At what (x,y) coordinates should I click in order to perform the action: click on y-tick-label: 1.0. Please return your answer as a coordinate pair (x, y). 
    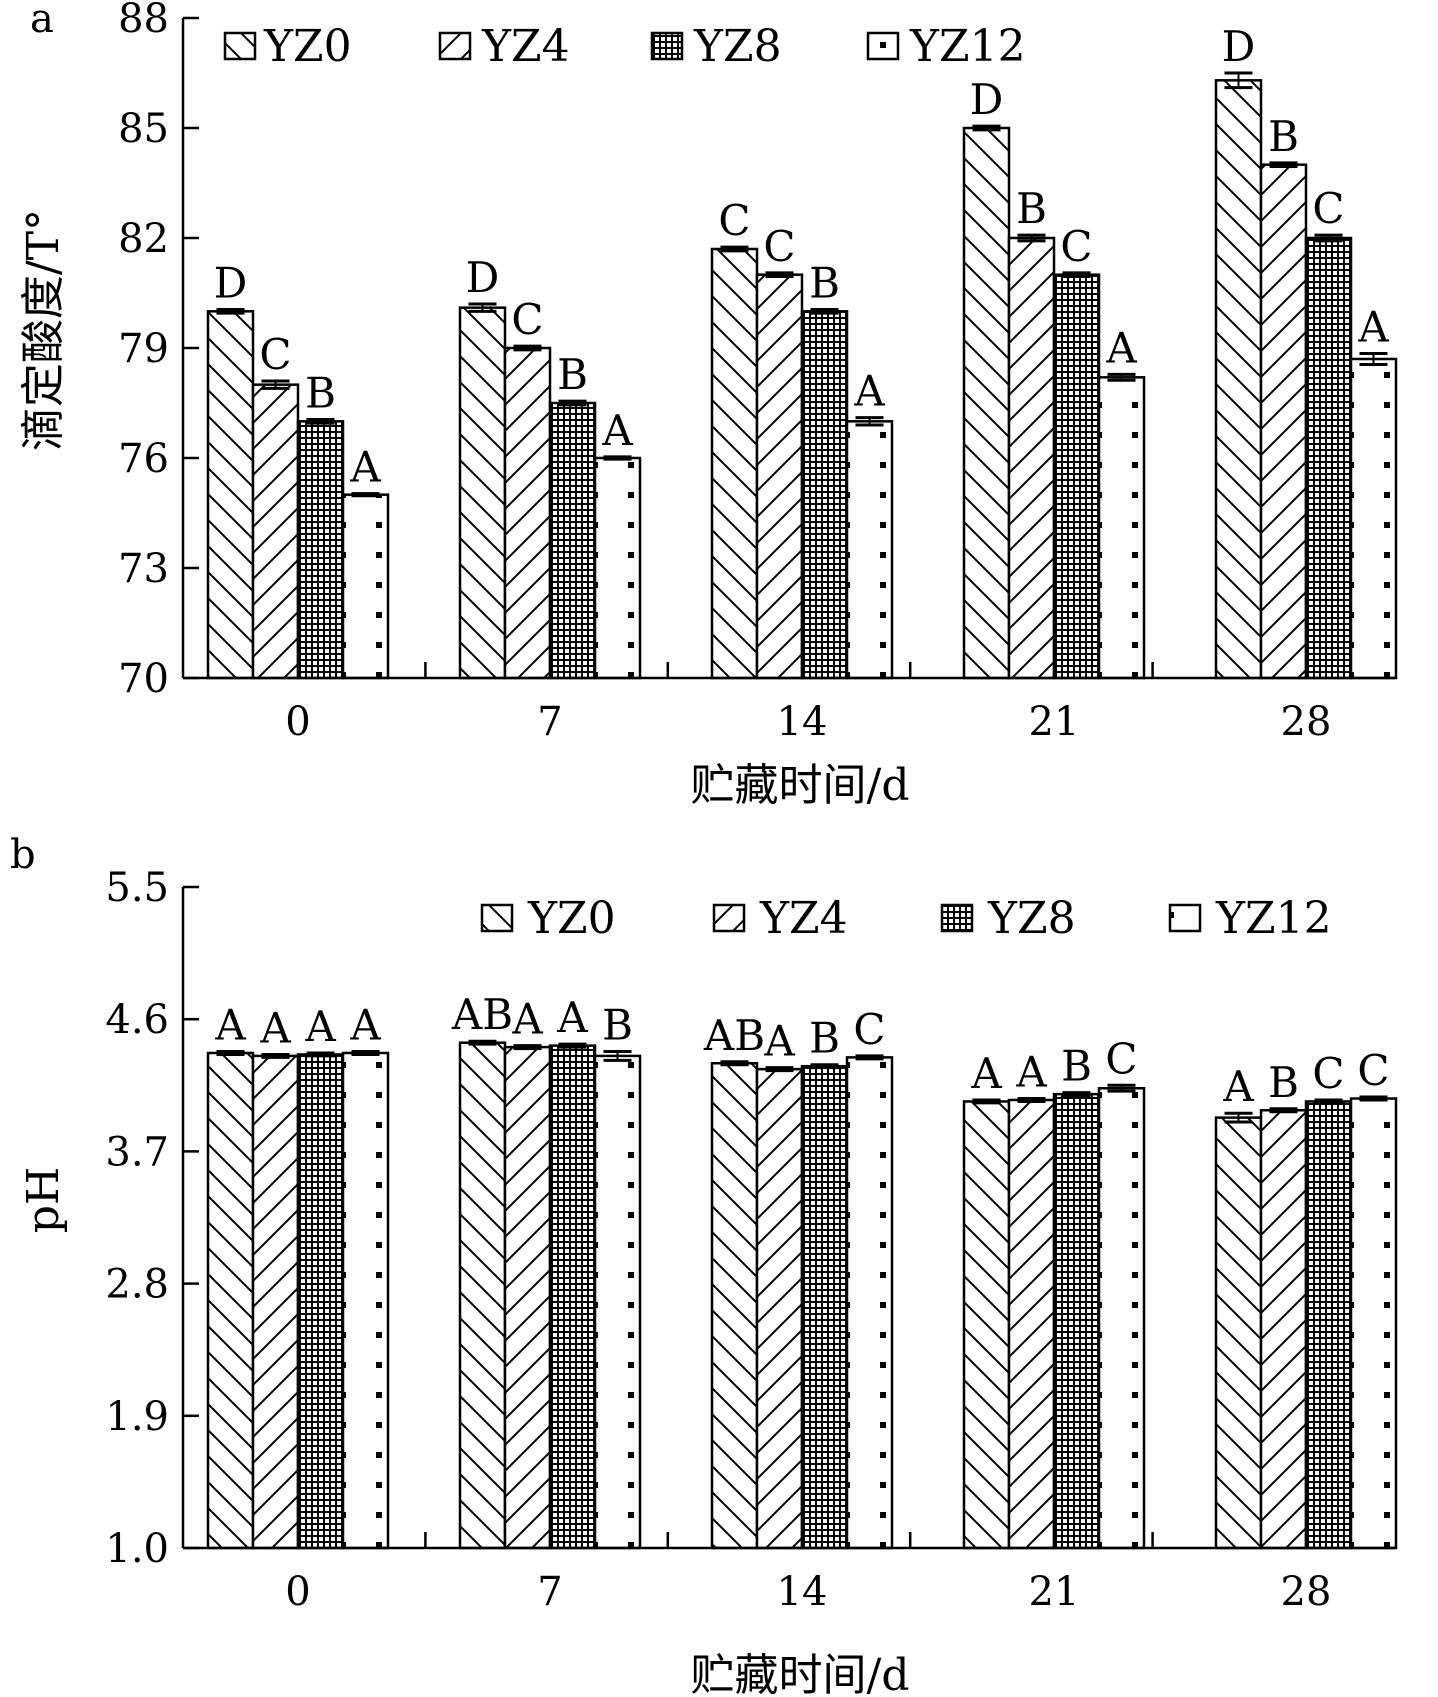
    Looking at the image, I should click on (137, 1549).